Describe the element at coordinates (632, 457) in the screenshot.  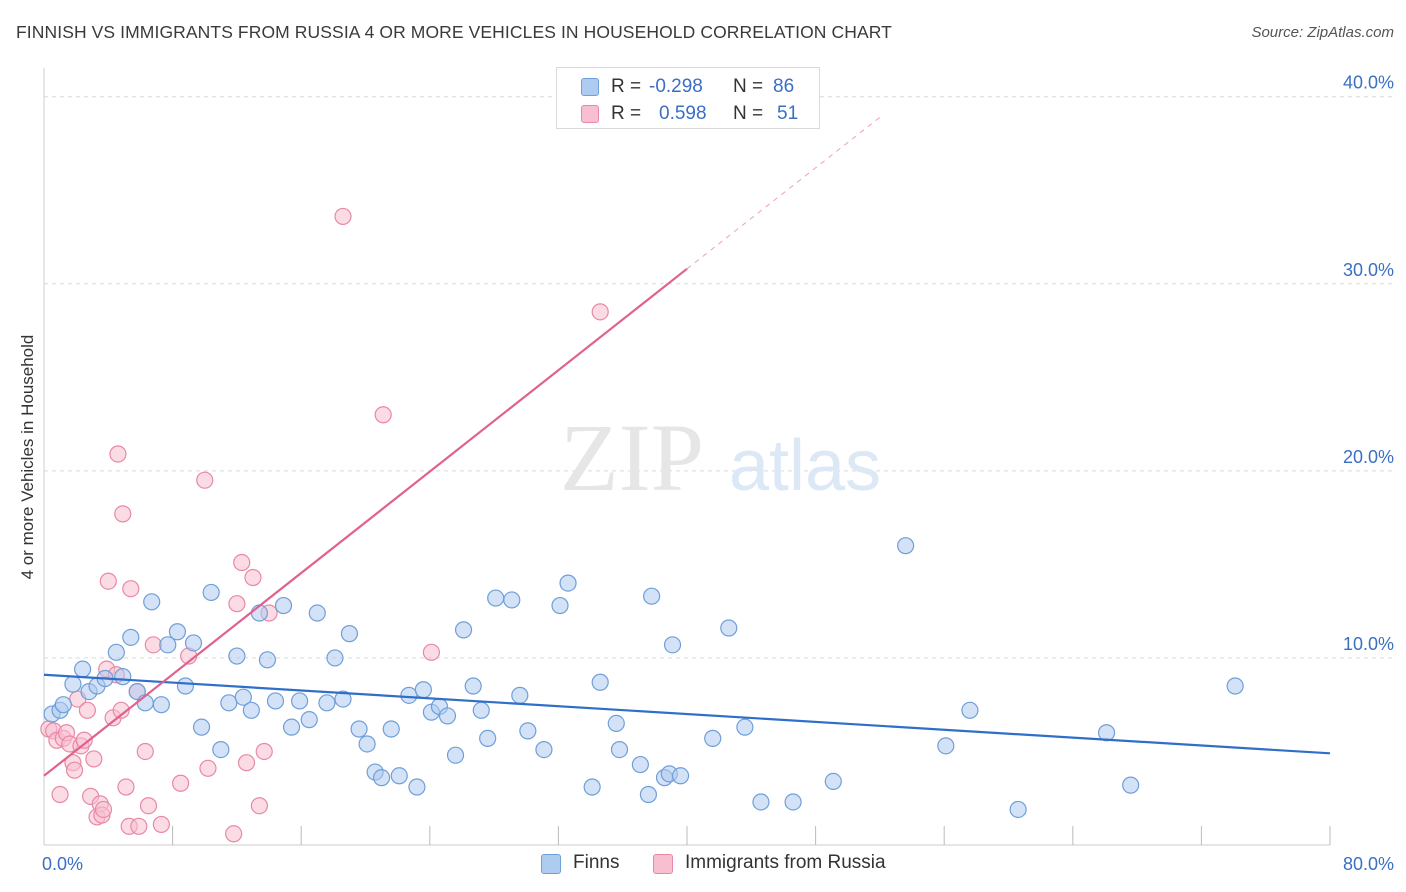
I see `watermark-zip: ZIP` at that location.